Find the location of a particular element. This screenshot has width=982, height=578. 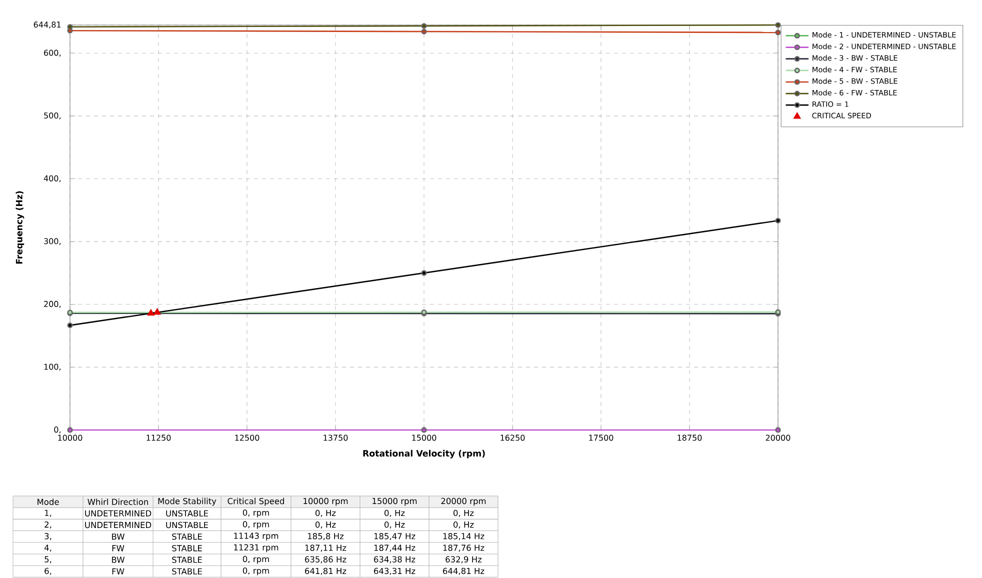

text: 15000 rpm is located at coordinates (394, 502).